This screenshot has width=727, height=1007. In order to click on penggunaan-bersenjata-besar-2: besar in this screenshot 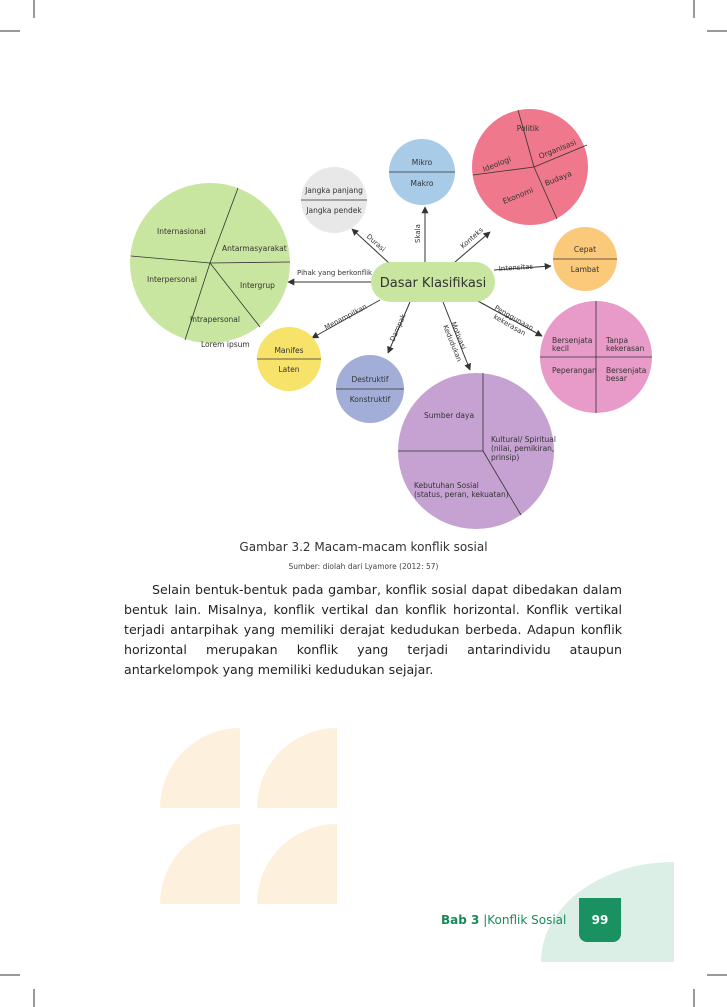, I will do `click(617, 378)`.